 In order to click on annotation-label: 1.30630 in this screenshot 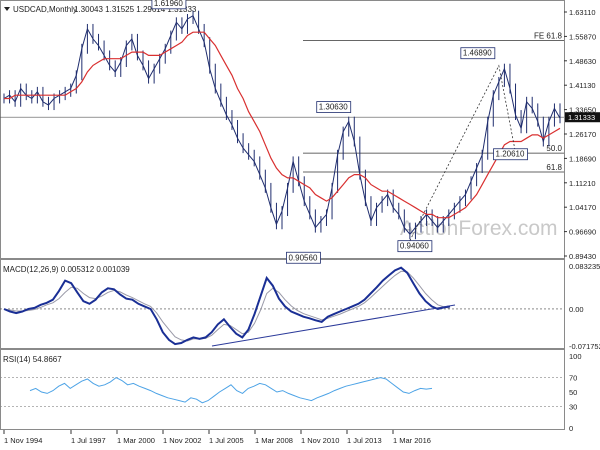, I will do `click(333, 107)`.